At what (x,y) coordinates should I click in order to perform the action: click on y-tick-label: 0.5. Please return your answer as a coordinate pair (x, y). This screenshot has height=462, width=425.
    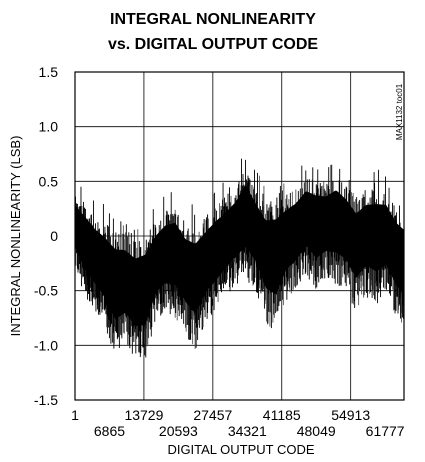
    Looking at the image, I should click on (49, 181).